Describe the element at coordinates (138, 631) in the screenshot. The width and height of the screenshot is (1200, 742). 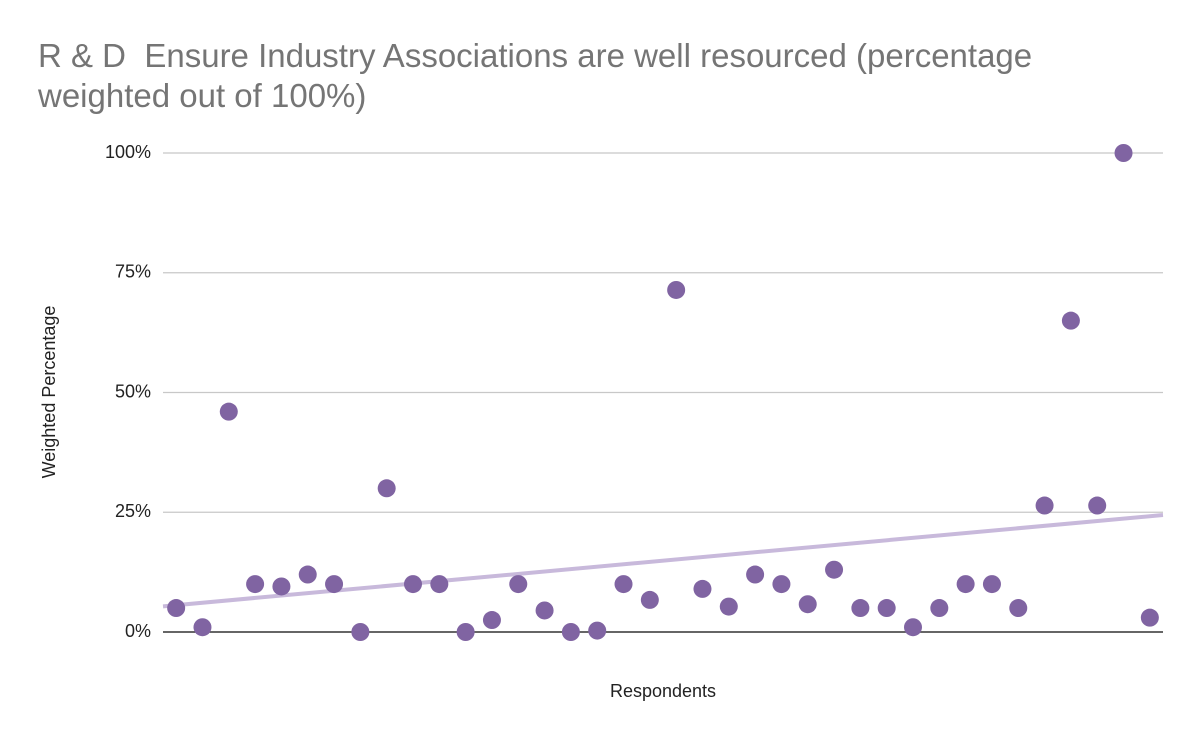
I see `y-tick-label: 0%` at that location.